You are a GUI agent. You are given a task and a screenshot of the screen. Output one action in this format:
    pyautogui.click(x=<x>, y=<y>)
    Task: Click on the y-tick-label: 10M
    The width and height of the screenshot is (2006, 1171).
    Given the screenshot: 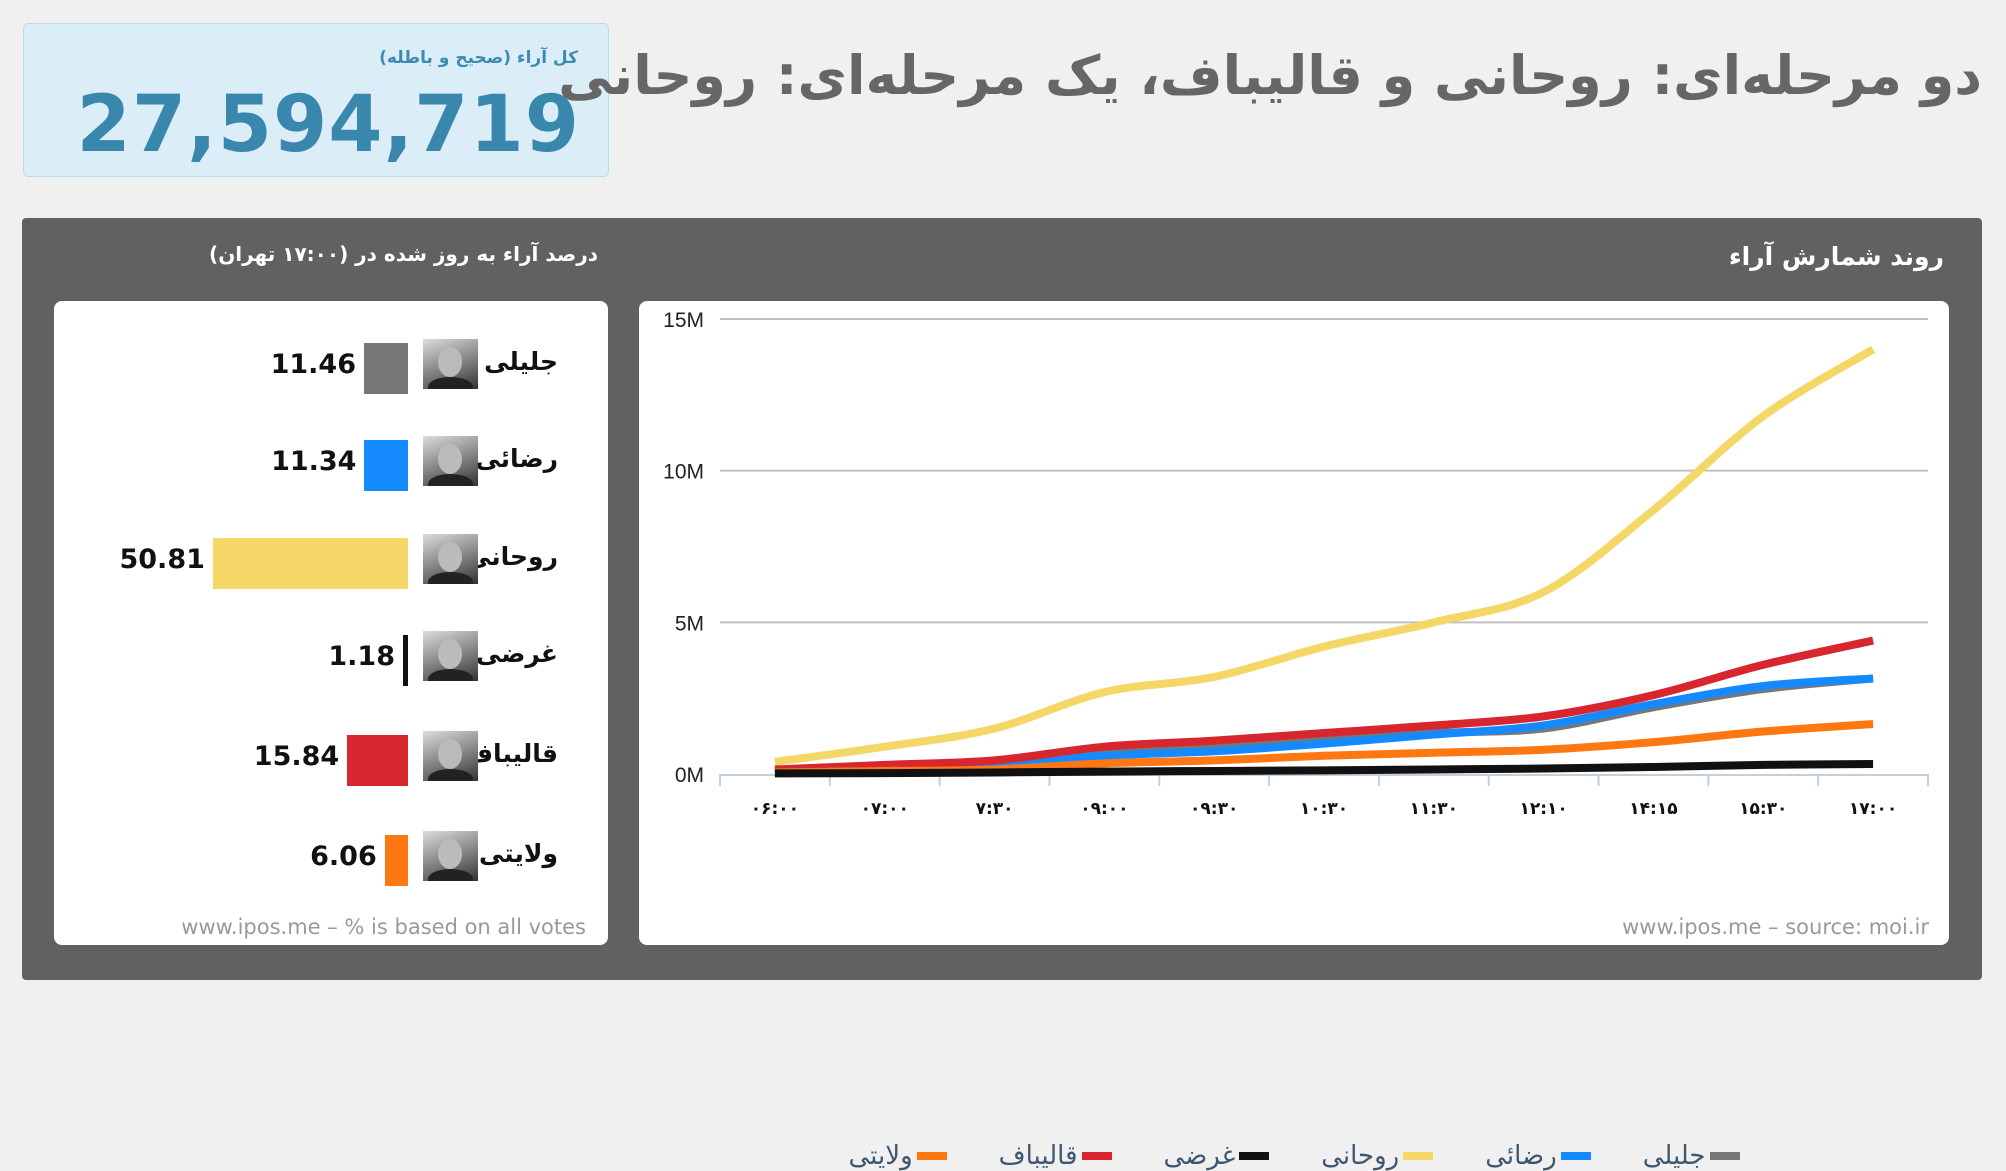 What is the action you would take?
    pyautogui.click(x=683, y=472)
    